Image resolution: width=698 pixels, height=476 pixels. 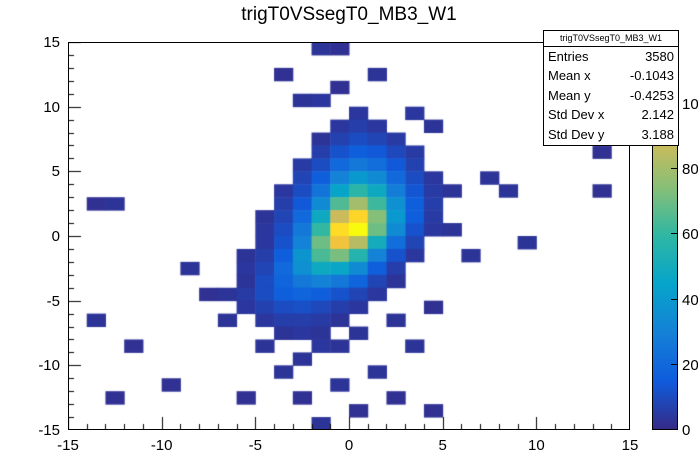 I want to click on stats-row: Mean x -0.1043, so click(x=611, y=76).